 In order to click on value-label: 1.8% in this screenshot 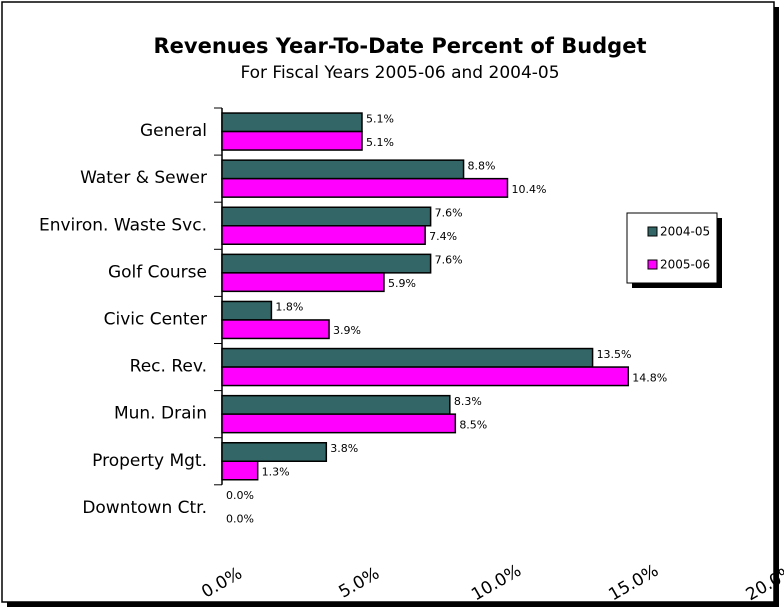, I will do `click(289, 307)`.